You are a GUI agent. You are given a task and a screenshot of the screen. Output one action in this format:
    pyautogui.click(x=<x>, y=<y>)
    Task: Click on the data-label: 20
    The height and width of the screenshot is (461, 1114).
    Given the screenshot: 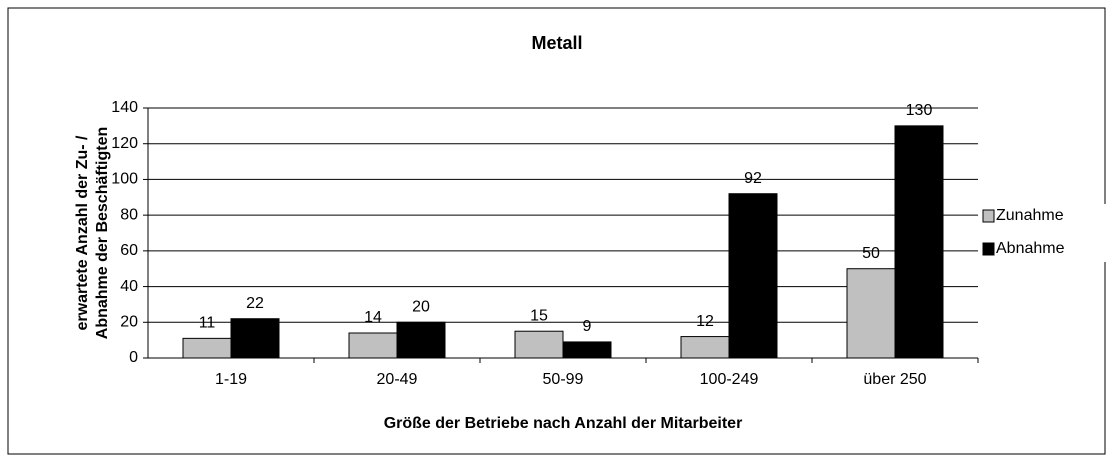 What is the action you would take?
    pyautogui.click(x=421, y=307)
    